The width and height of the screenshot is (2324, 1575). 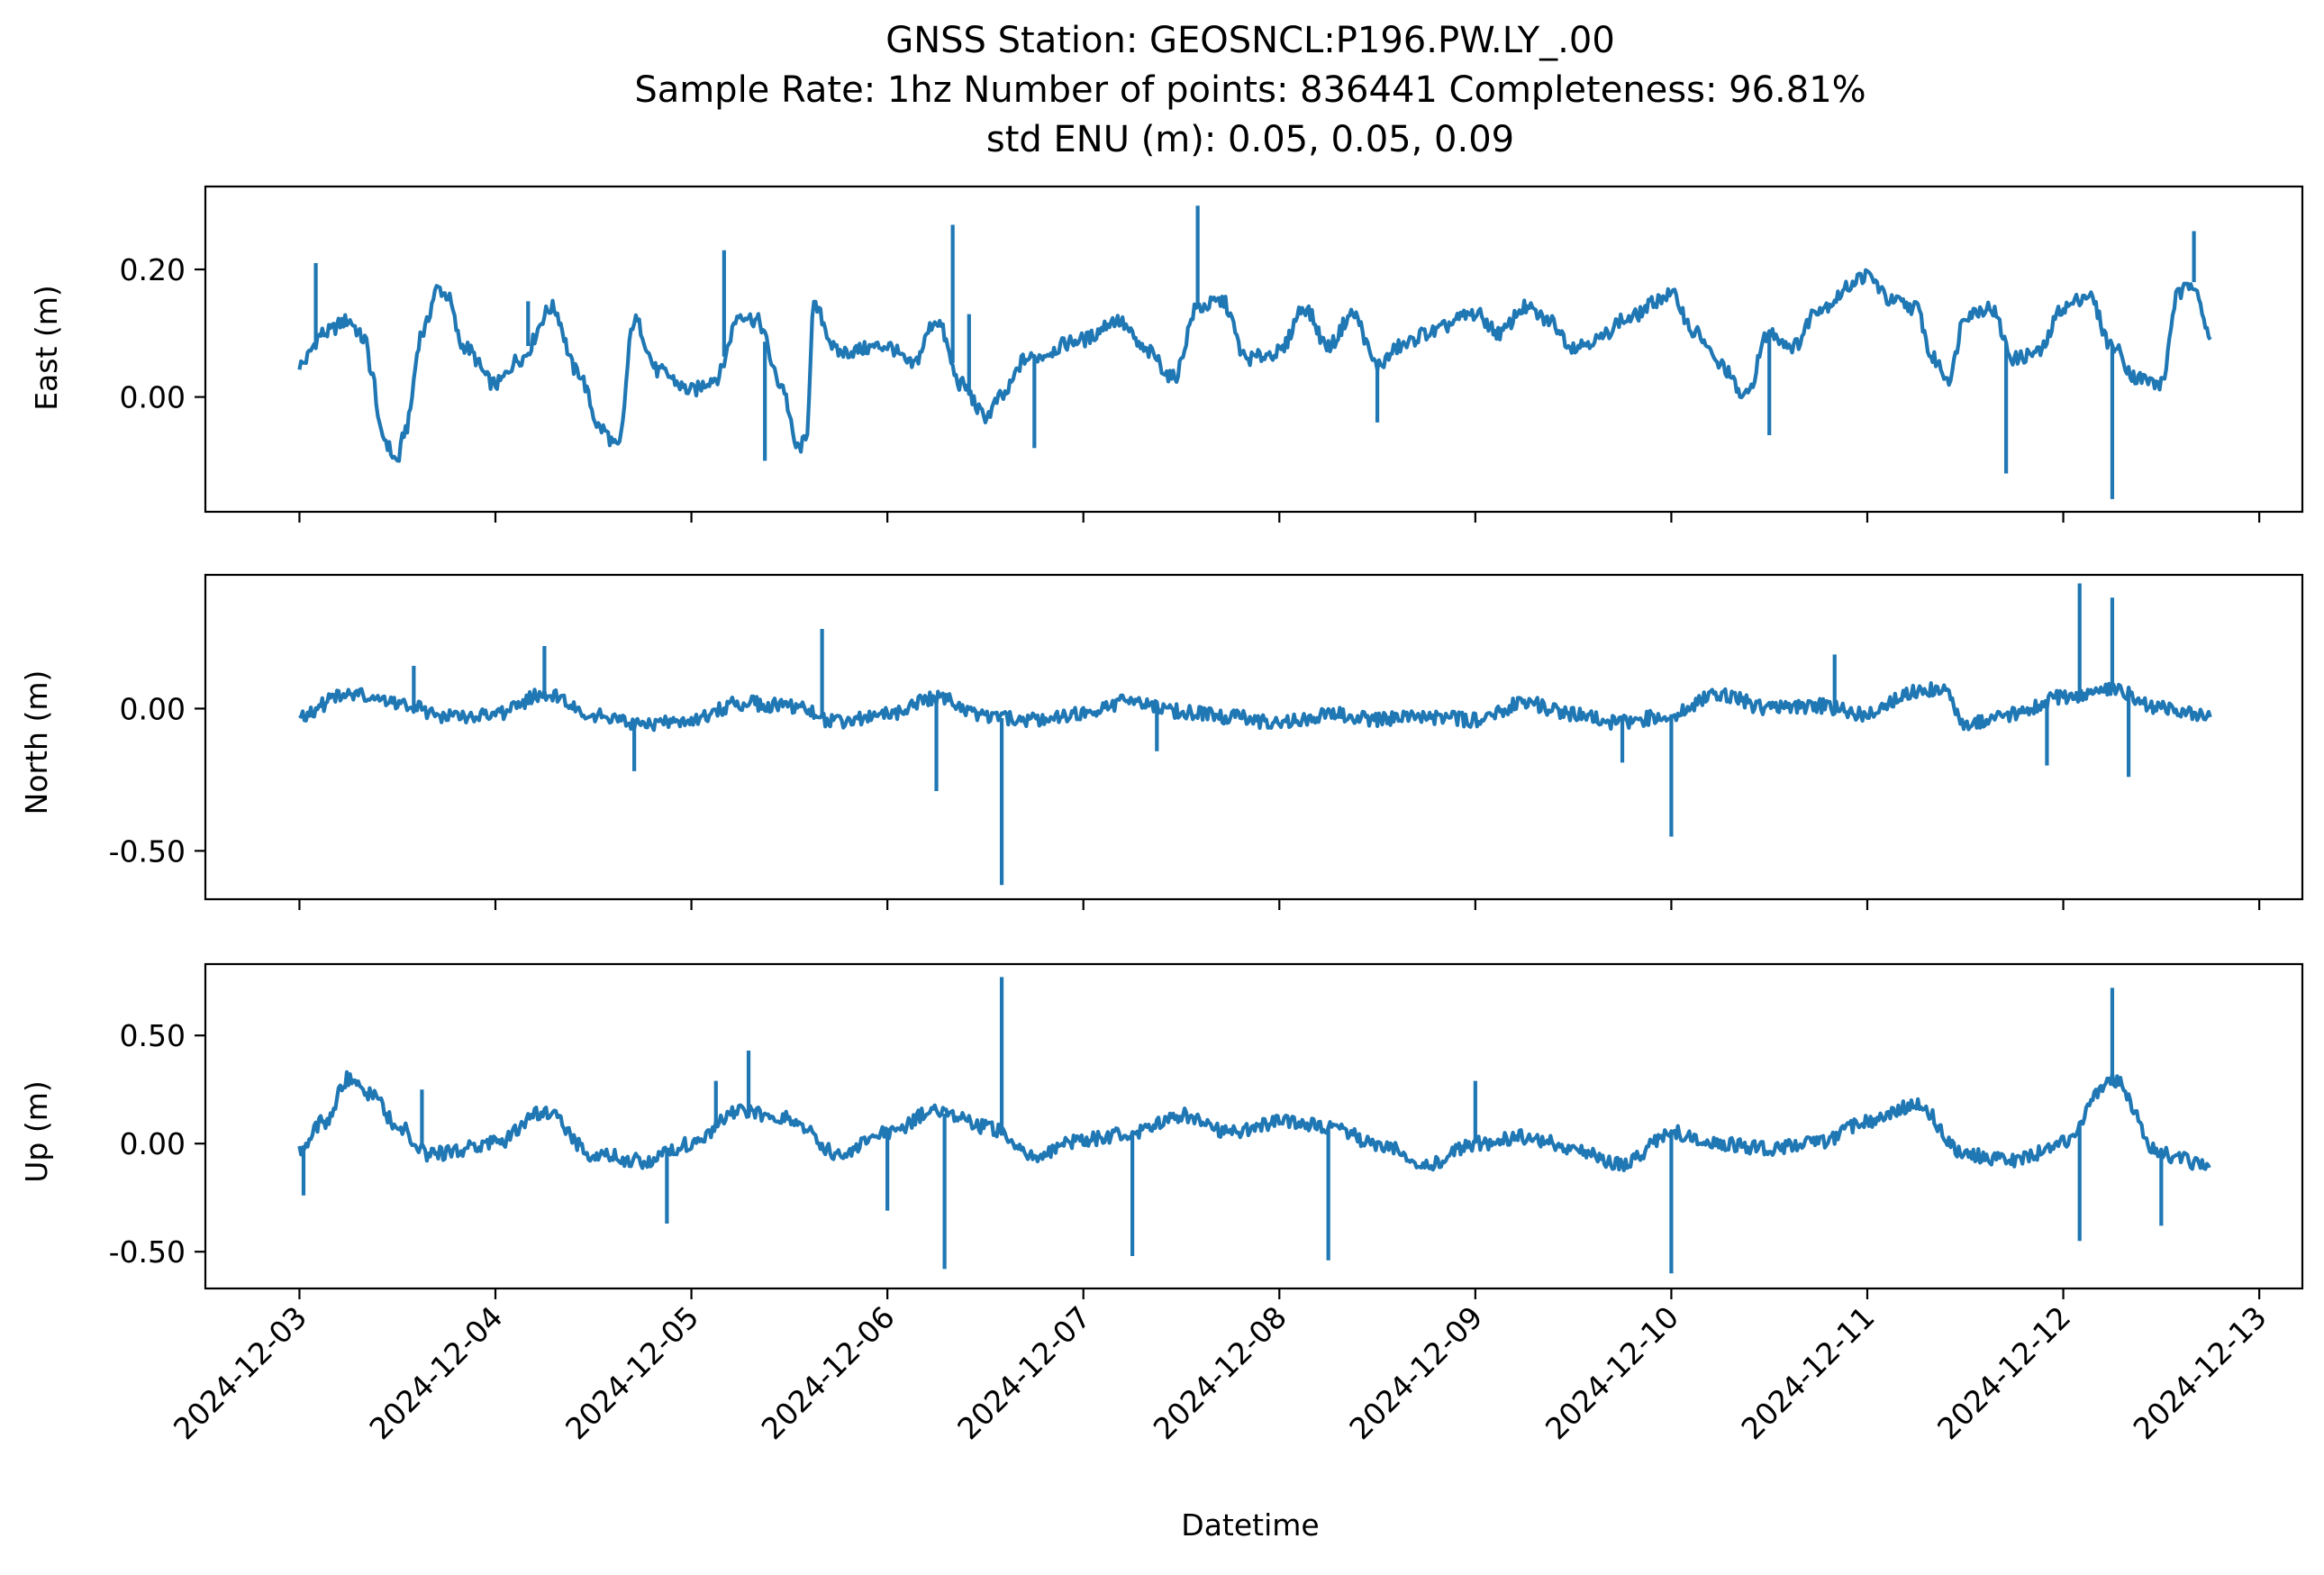 What do you see at coordinates (37, 742) in the screenshot?
I see `north-ylabel: North (m)` at bounding box center [37, 742].